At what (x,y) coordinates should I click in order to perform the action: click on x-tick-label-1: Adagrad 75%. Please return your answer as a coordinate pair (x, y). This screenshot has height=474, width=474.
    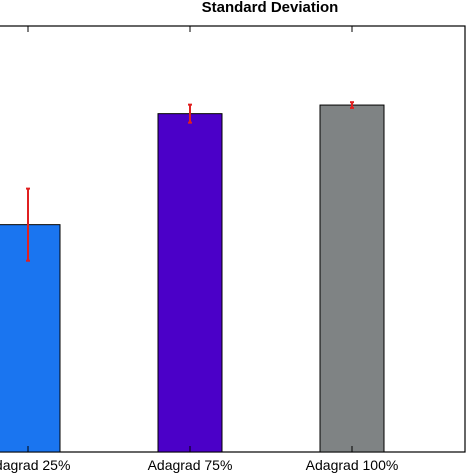
    Looking at the image, I should click on (190, 465).